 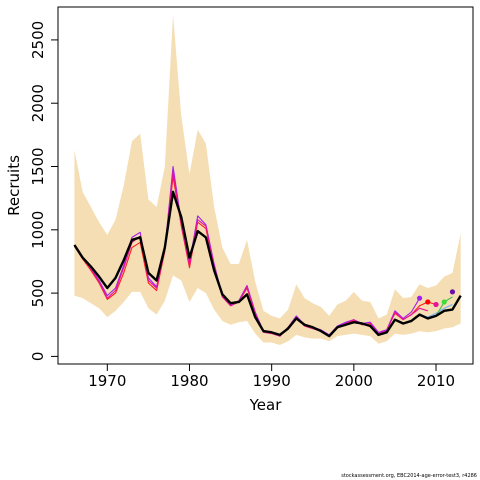 What do you see at coordinates (189, 381) in the screenshot?
I see `x-tick-label-1980: 1980` at bounding box center [189, 381].